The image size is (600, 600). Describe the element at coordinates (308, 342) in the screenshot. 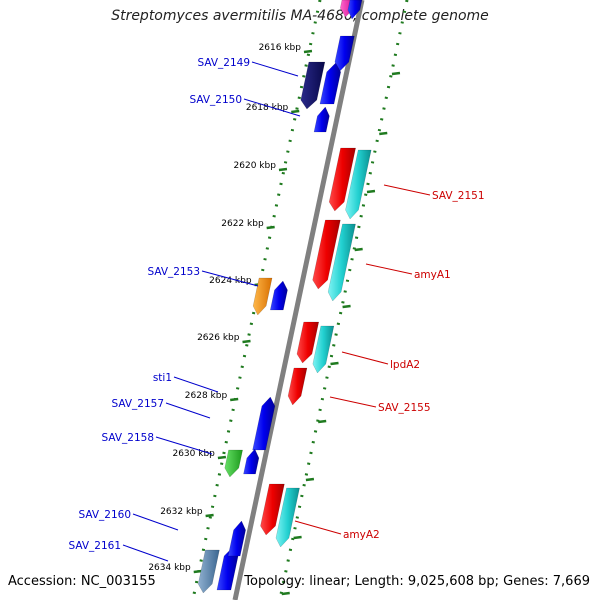

I see `gene-lpda2-red` at that location.